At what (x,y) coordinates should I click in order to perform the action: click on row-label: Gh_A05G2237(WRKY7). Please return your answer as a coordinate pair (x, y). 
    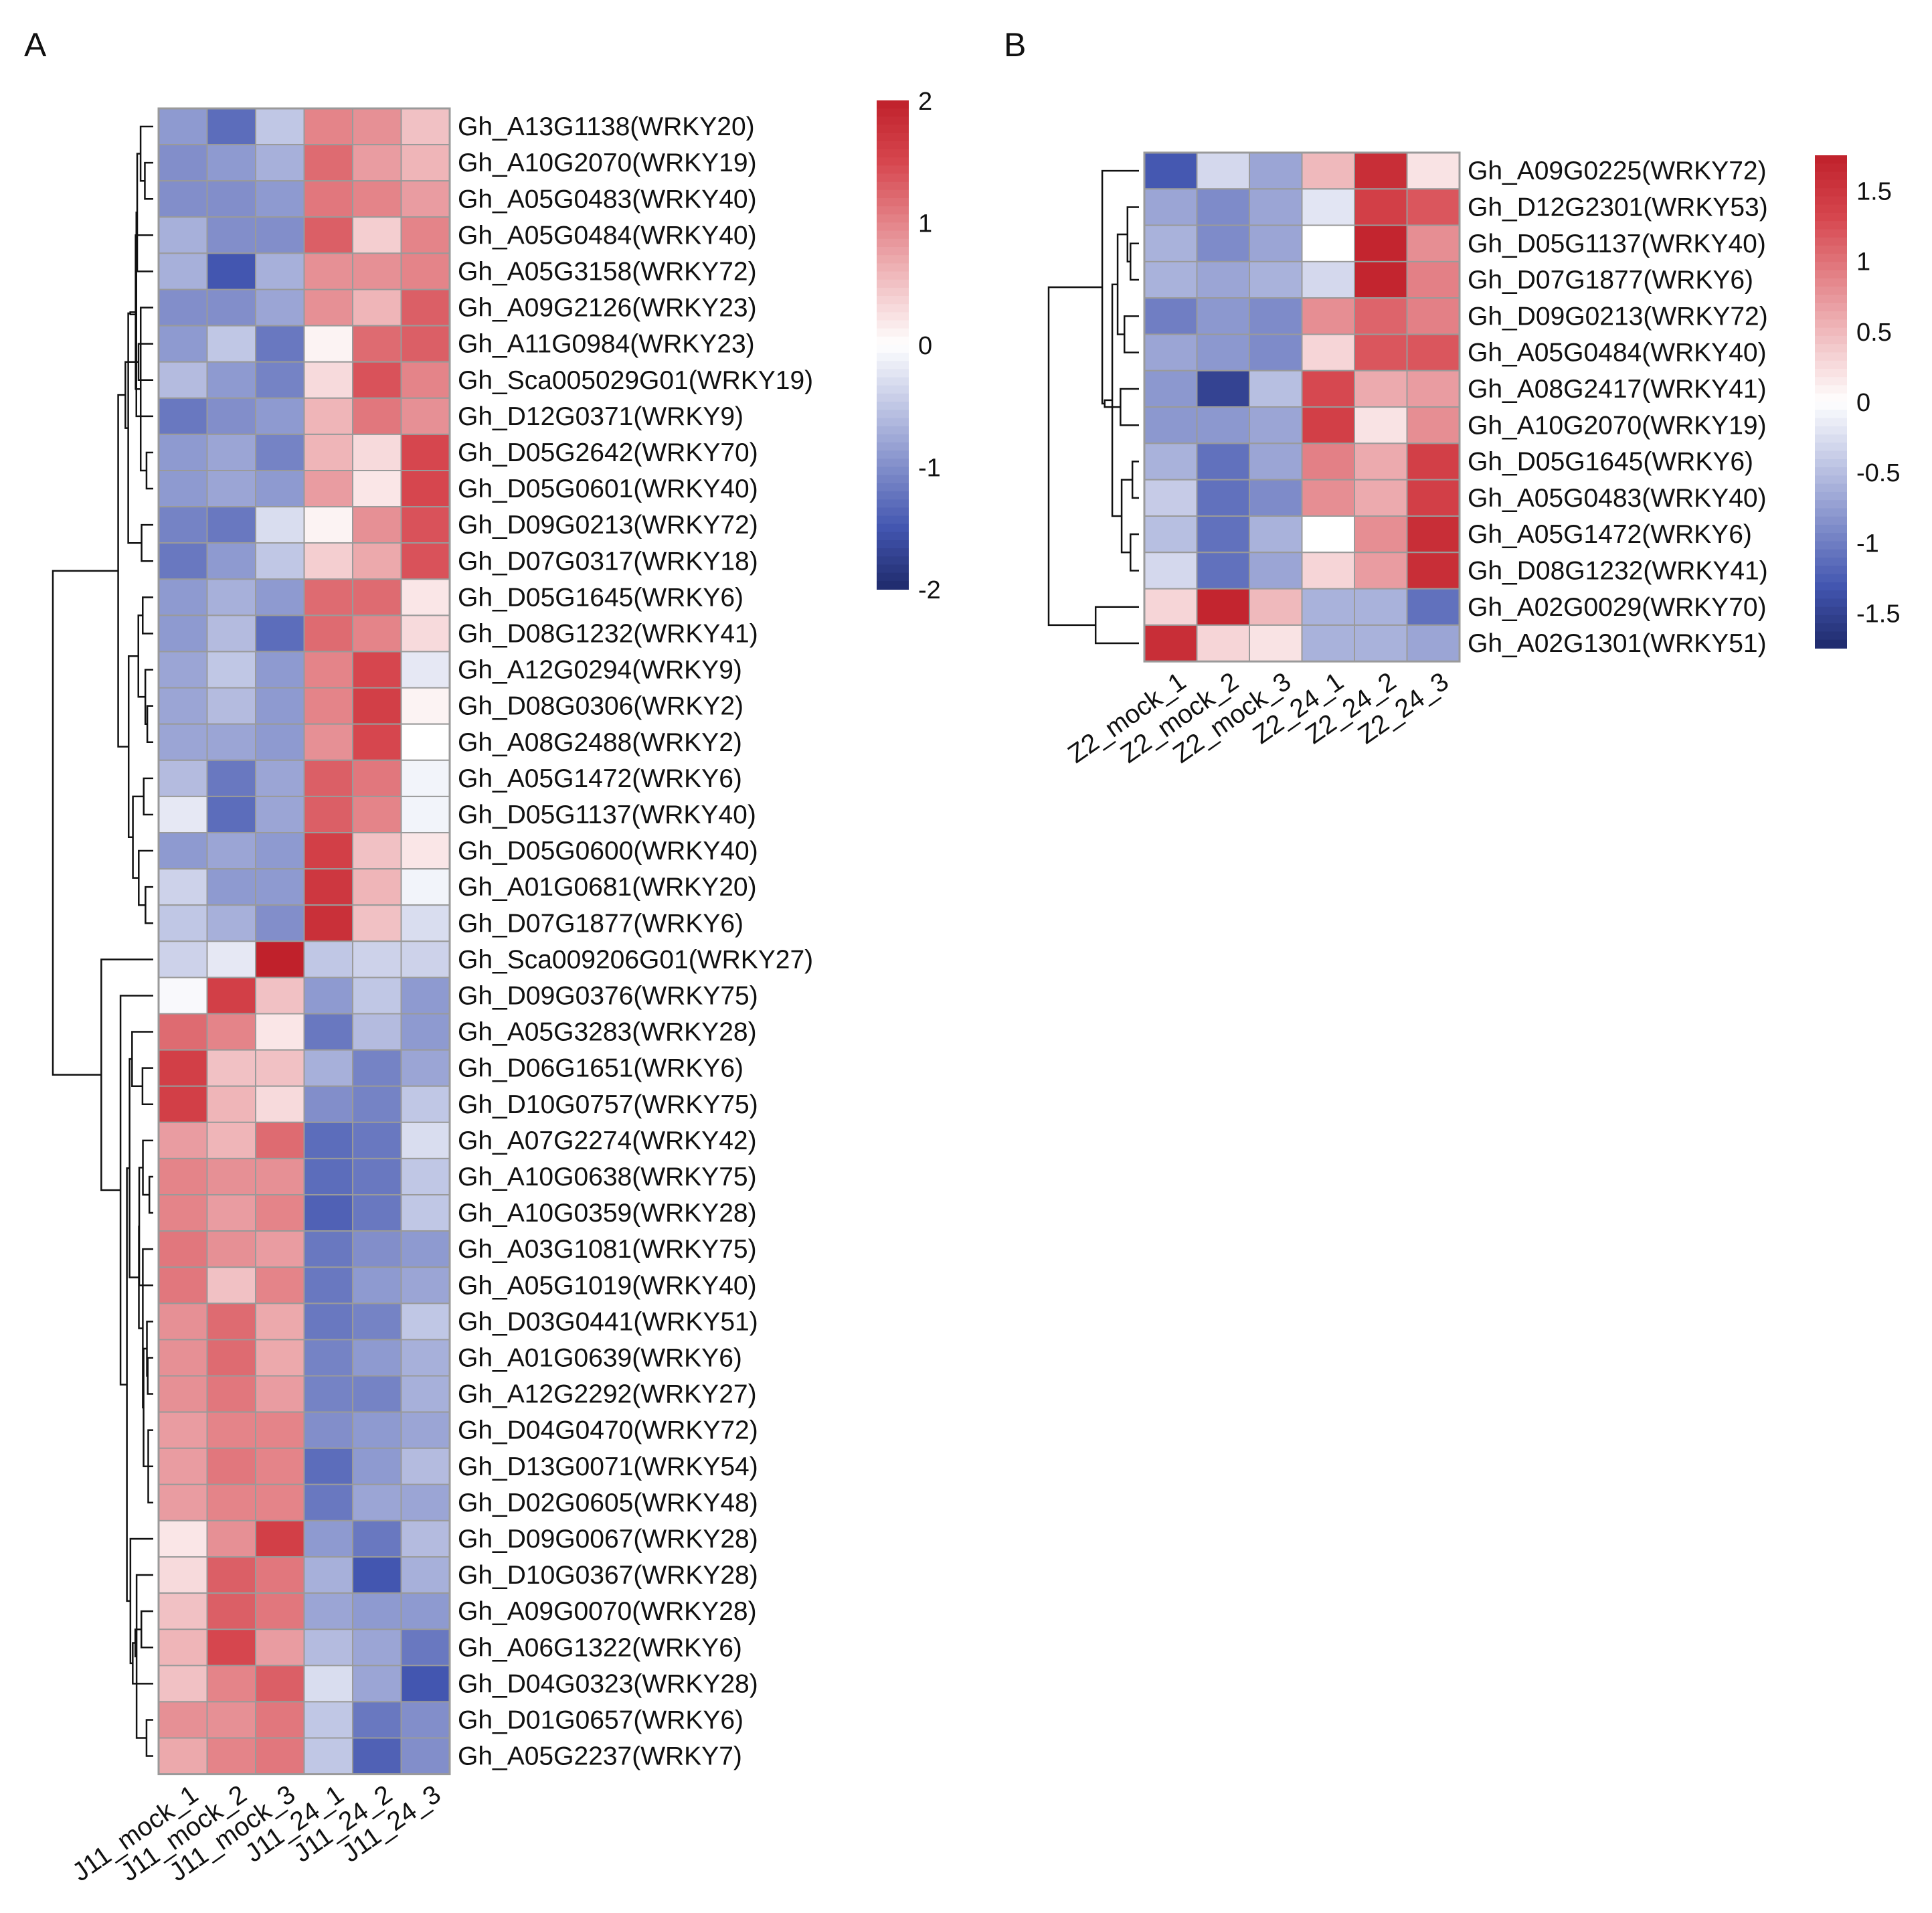
    Looking at the image, I should click on (600, 1756).